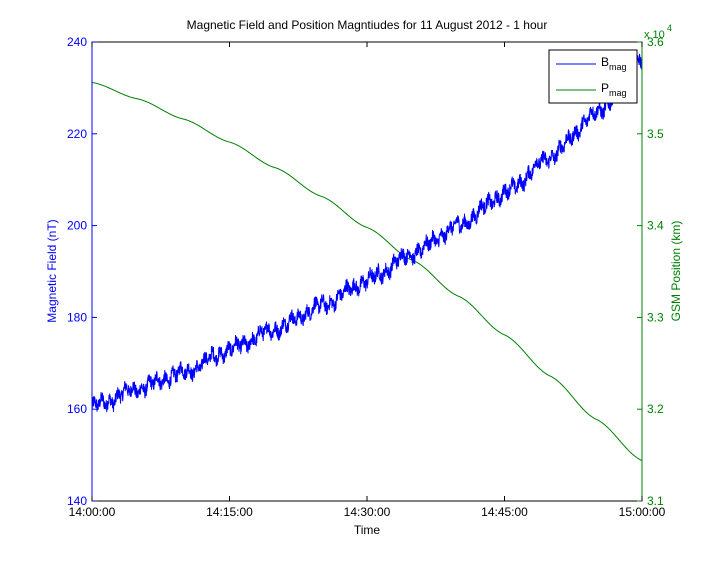 The width and height of the screenshot is (710, 568). Describe the element at coordinates (367, 512) in the screenshot. I see `x-tick-label: 14:30:00` at that location.